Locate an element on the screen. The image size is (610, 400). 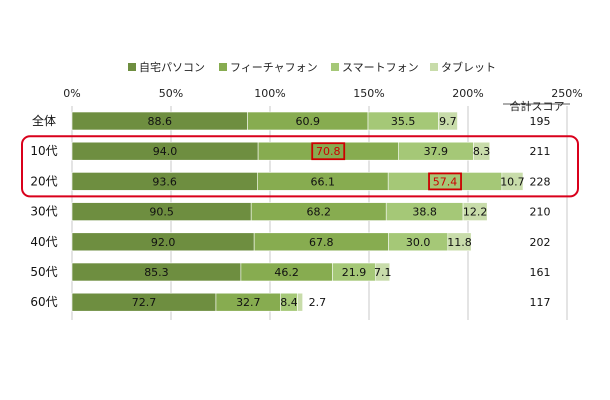
category-label-1: 10代 is located at coordinates (43, 151).